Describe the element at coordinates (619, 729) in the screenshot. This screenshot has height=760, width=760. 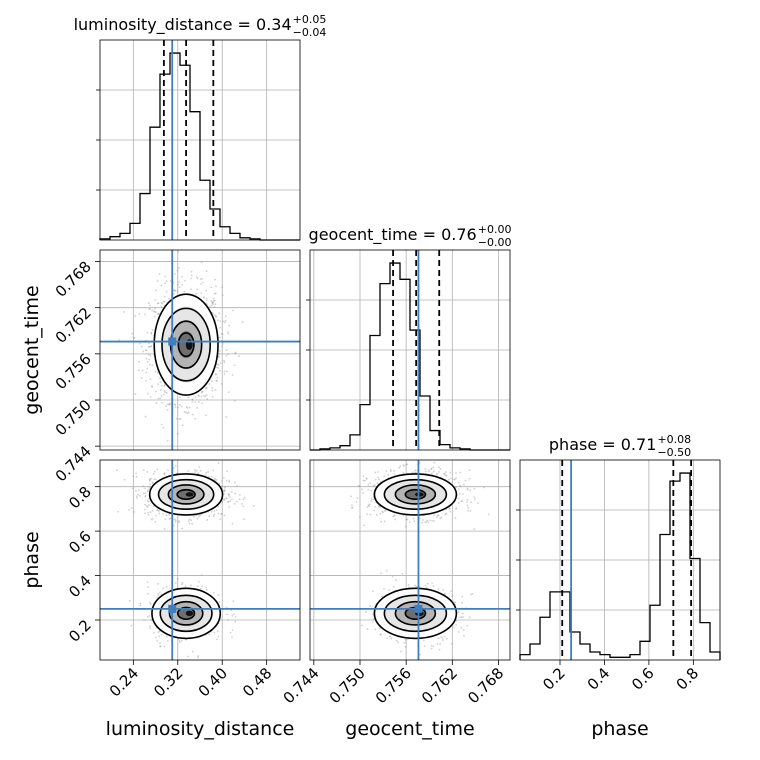
I see `x-axis-label-phase: phase` at that location.